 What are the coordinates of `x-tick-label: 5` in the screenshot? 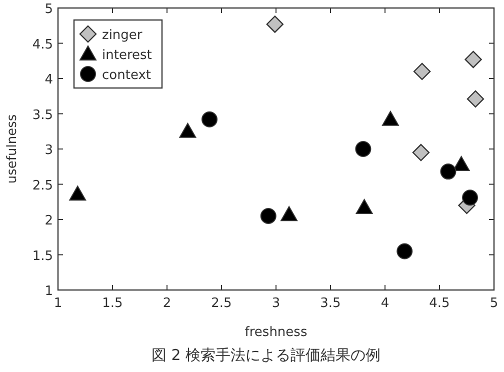 It's located at (494, 303).